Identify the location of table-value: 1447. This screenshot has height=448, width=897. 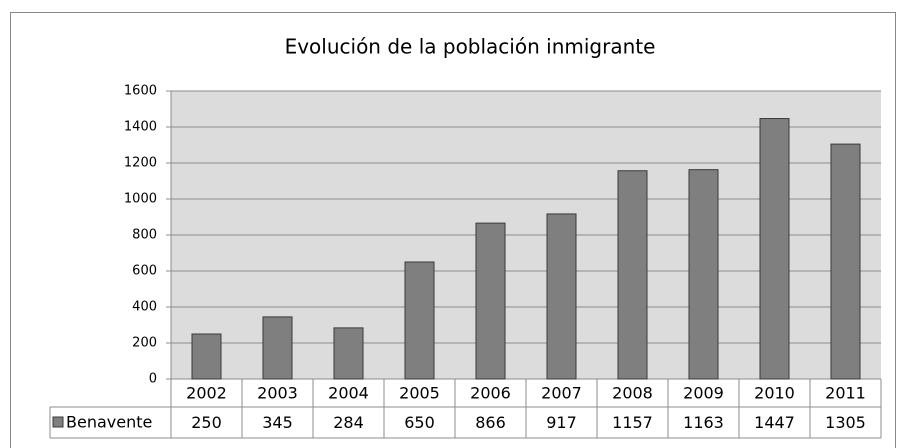
(774, 422).